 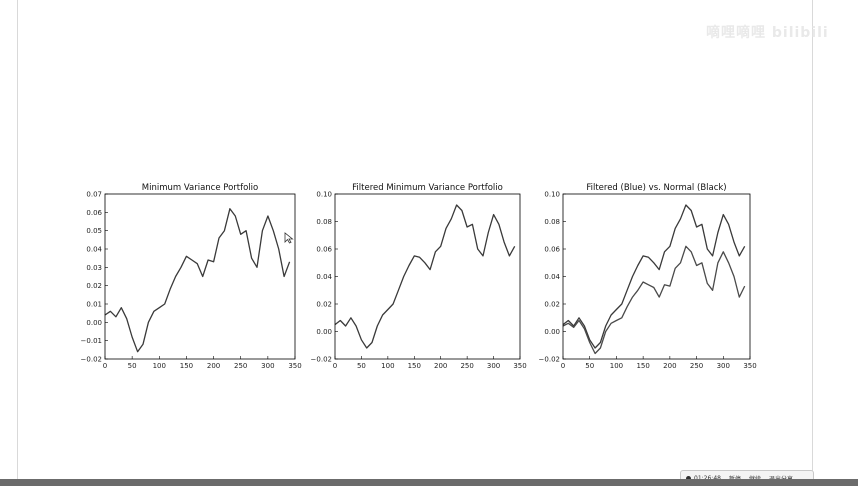 What do you see at coordinates (94, 268) in the screenshot?
I see `y-tick-label: 0.03` at bounding box center [94, 268].